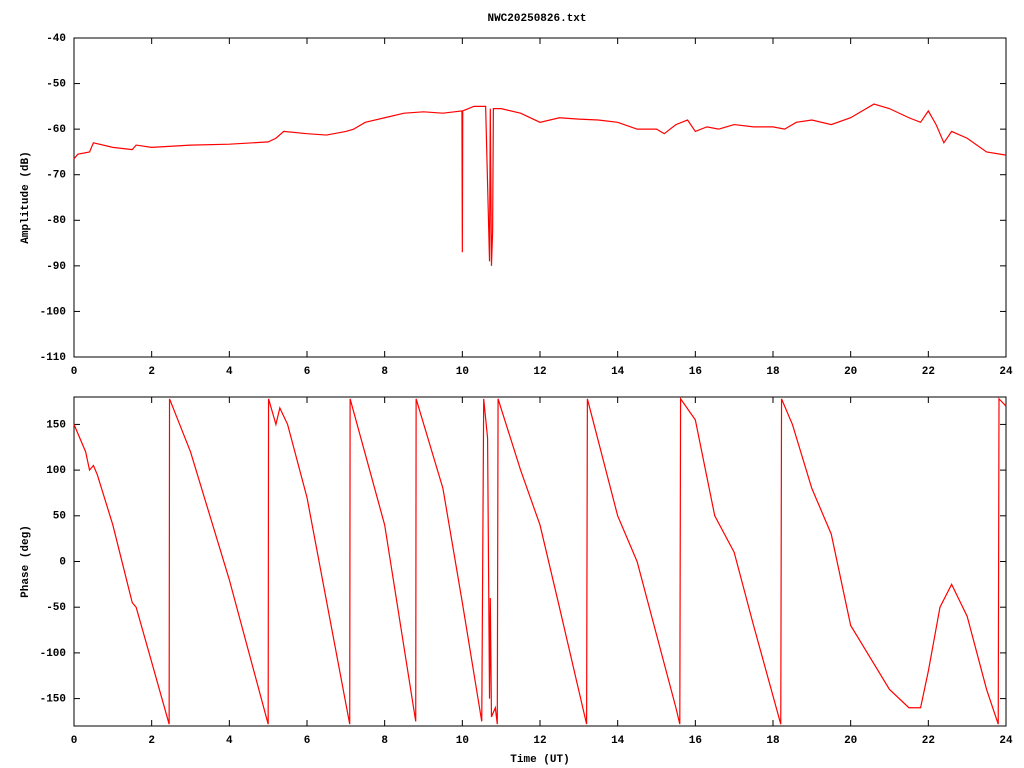 Image resolution: width=1024 pixels, height=768 pixels. Describe the element at coordinates (56, 471) in the screenshot. I see `y-tick-label: 100` at that location.